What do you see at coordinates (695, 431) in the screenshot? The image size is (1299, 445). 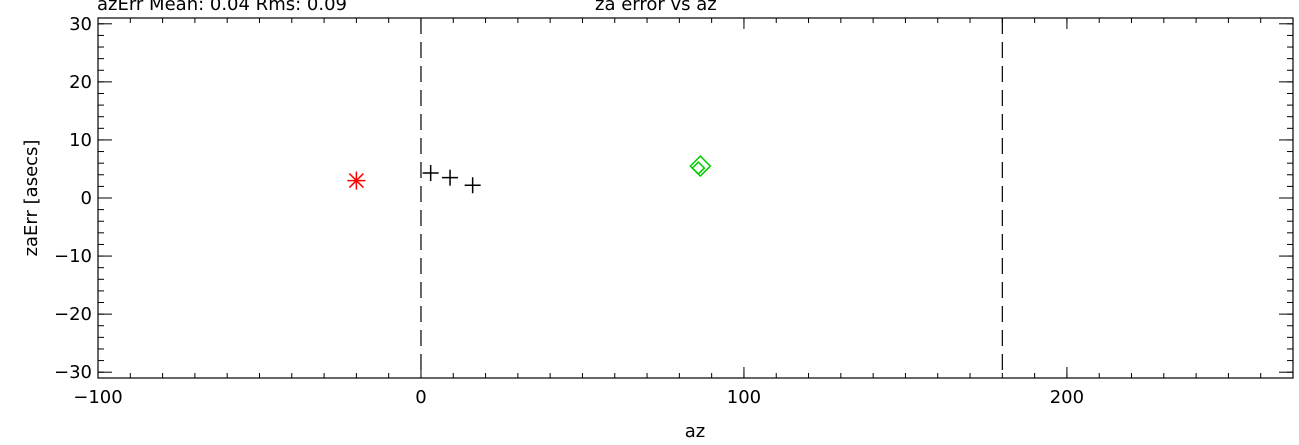 I see `x-axis-title: az` at bounding box center [695, 431].